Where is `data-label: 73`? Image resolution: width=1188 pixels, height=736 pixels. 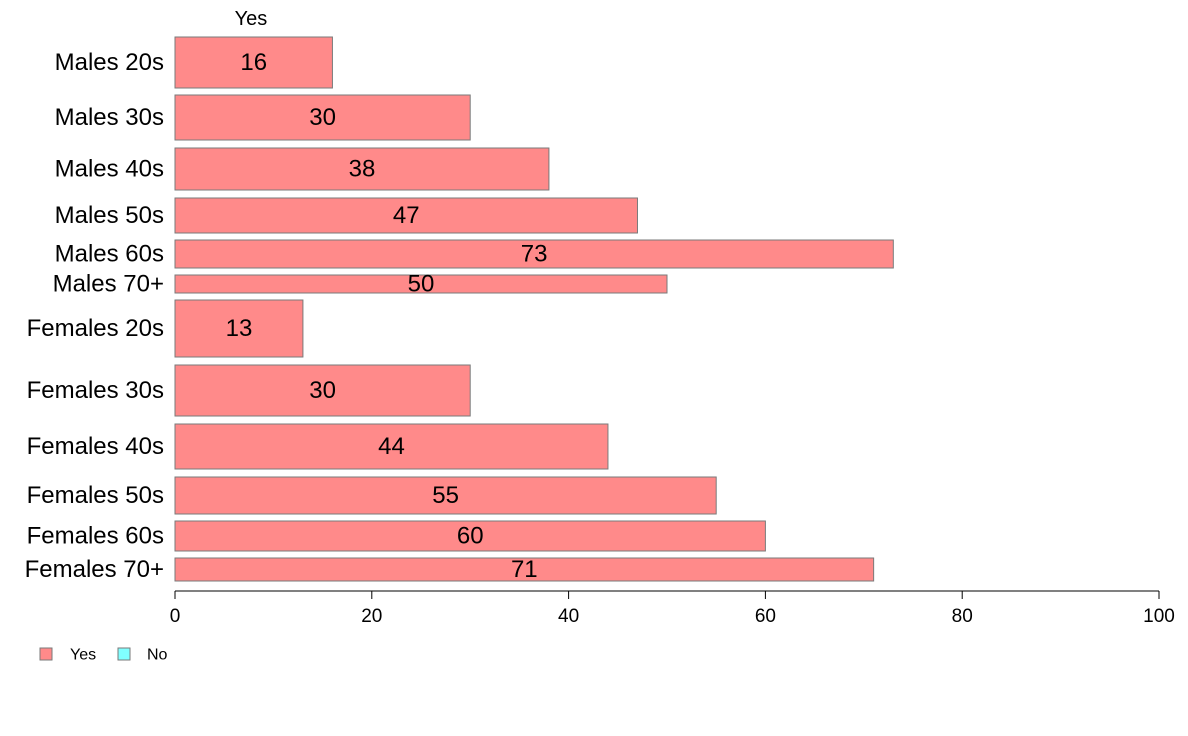
data-label: 73 is located at coordinates (534, 254).